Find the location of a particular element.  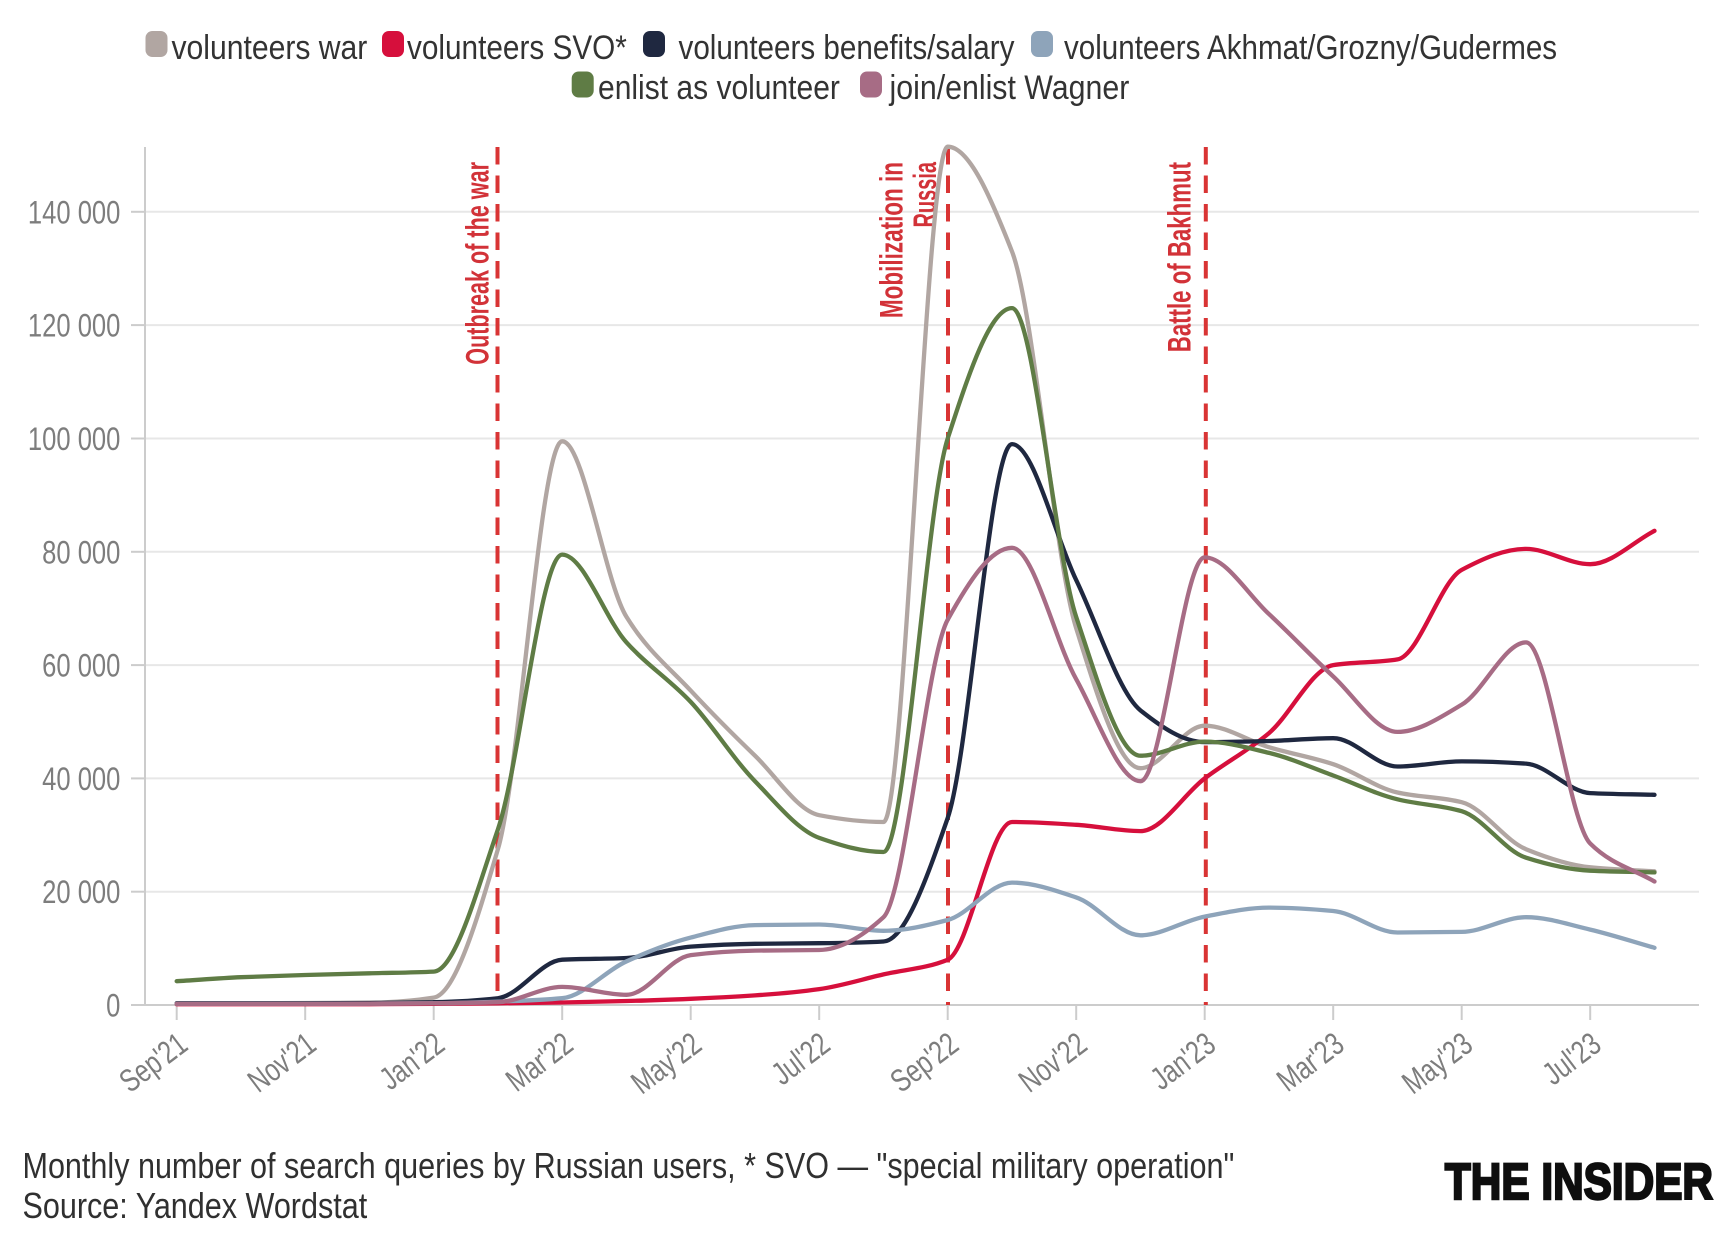

svg-text: 0 is located at coordinates (113, 1006).